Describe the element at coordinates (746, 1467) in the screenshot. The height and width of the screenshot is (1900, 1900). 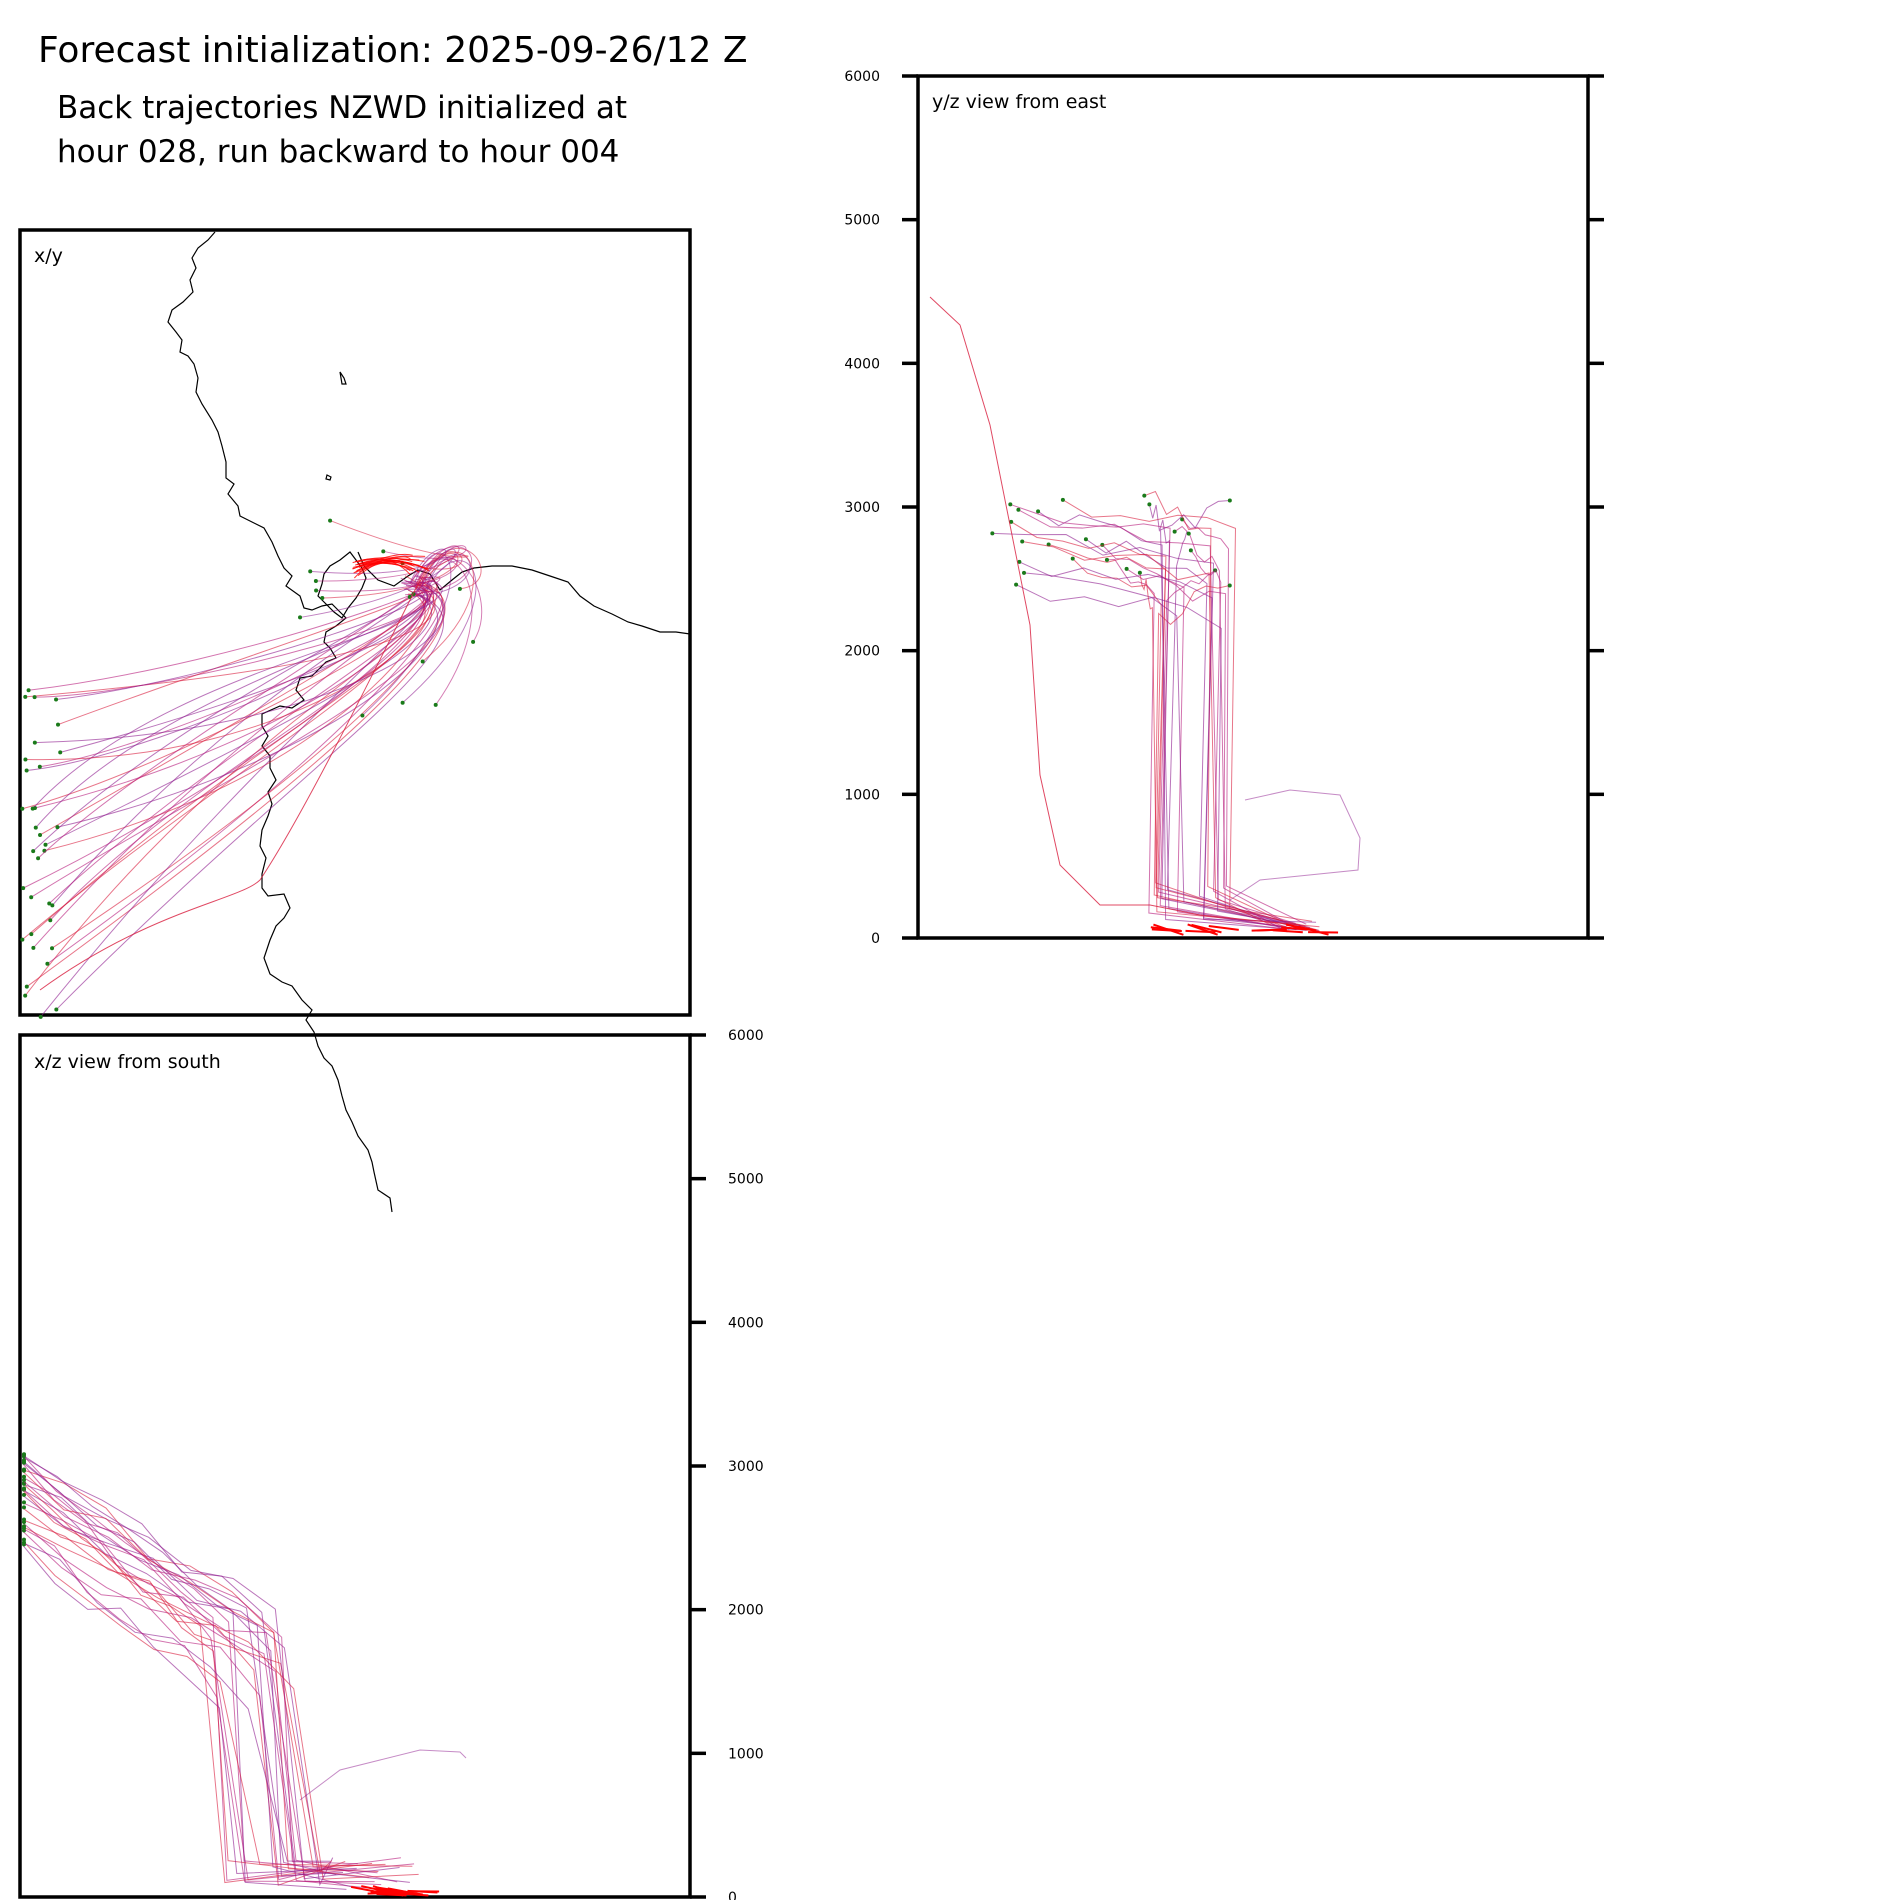
I see `y-tick-label: 3000` at that location.